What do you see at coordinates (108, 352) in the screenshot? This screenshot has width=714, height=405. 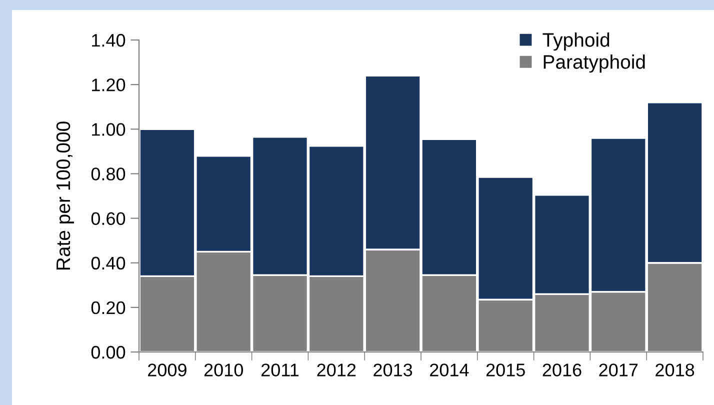 I see `y-tick-label: 0.00` at bounding box center [108, 352].